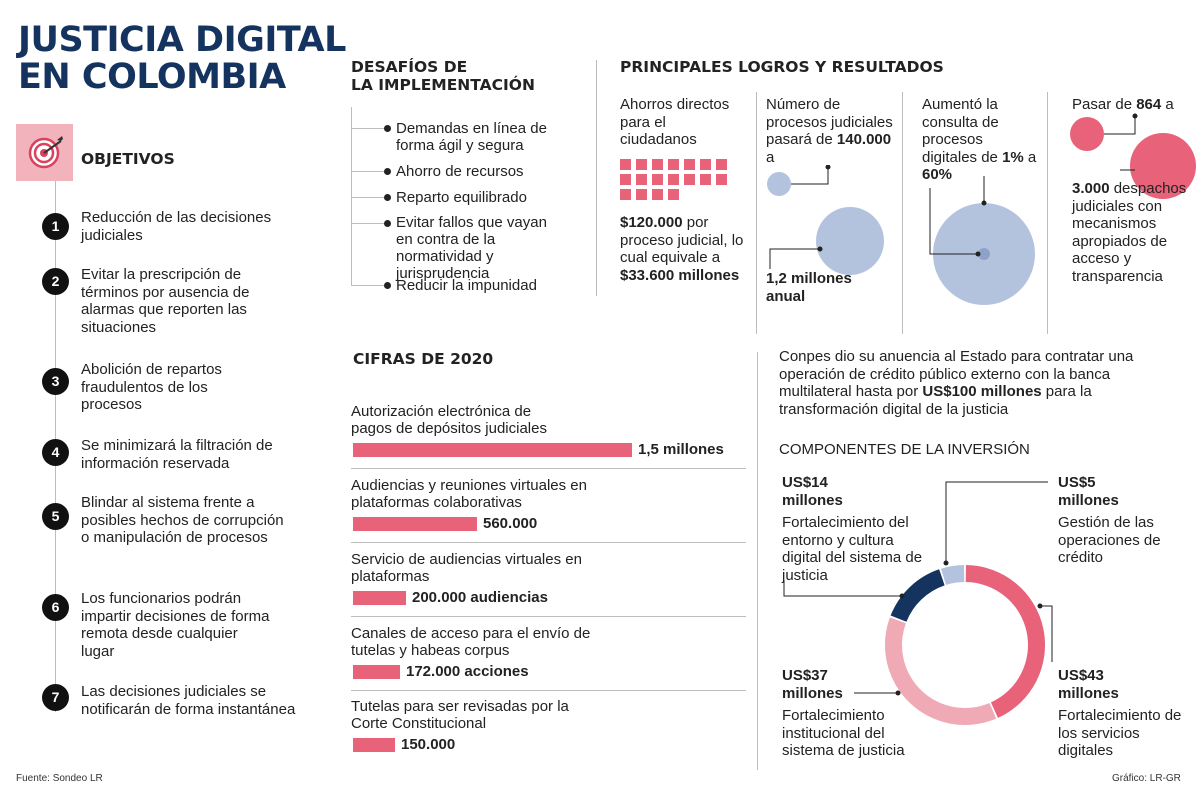  Describe the element at coordinates (44, 152) in the screenshot. I see `target-icon` at that location.